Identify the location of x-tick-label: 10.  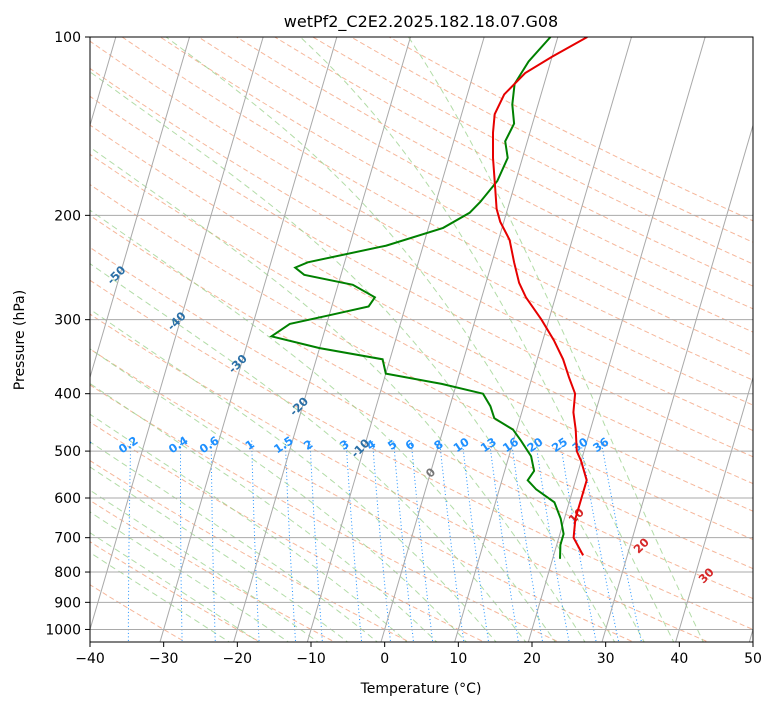
(458, 659).